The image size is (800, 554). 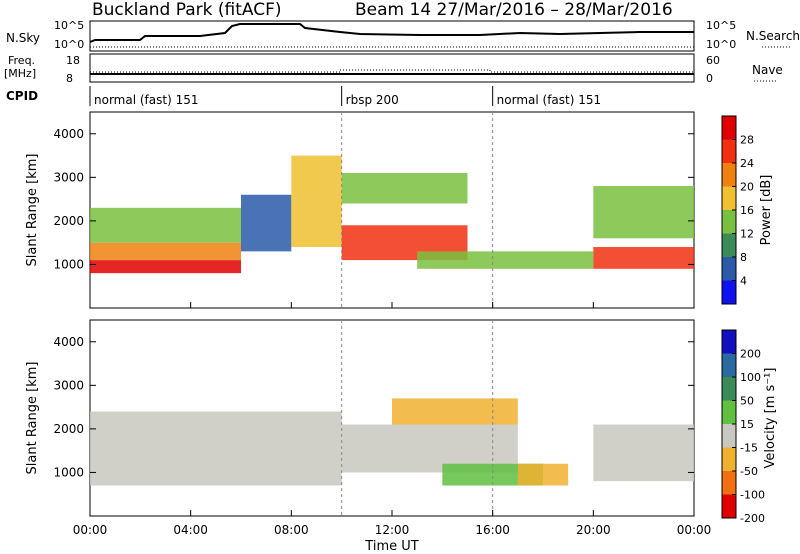 What do you see at coordinates (68, 472) in the screenshot?
I see `velocity-ytick-label: 1000` at bounding box center [68, 472].